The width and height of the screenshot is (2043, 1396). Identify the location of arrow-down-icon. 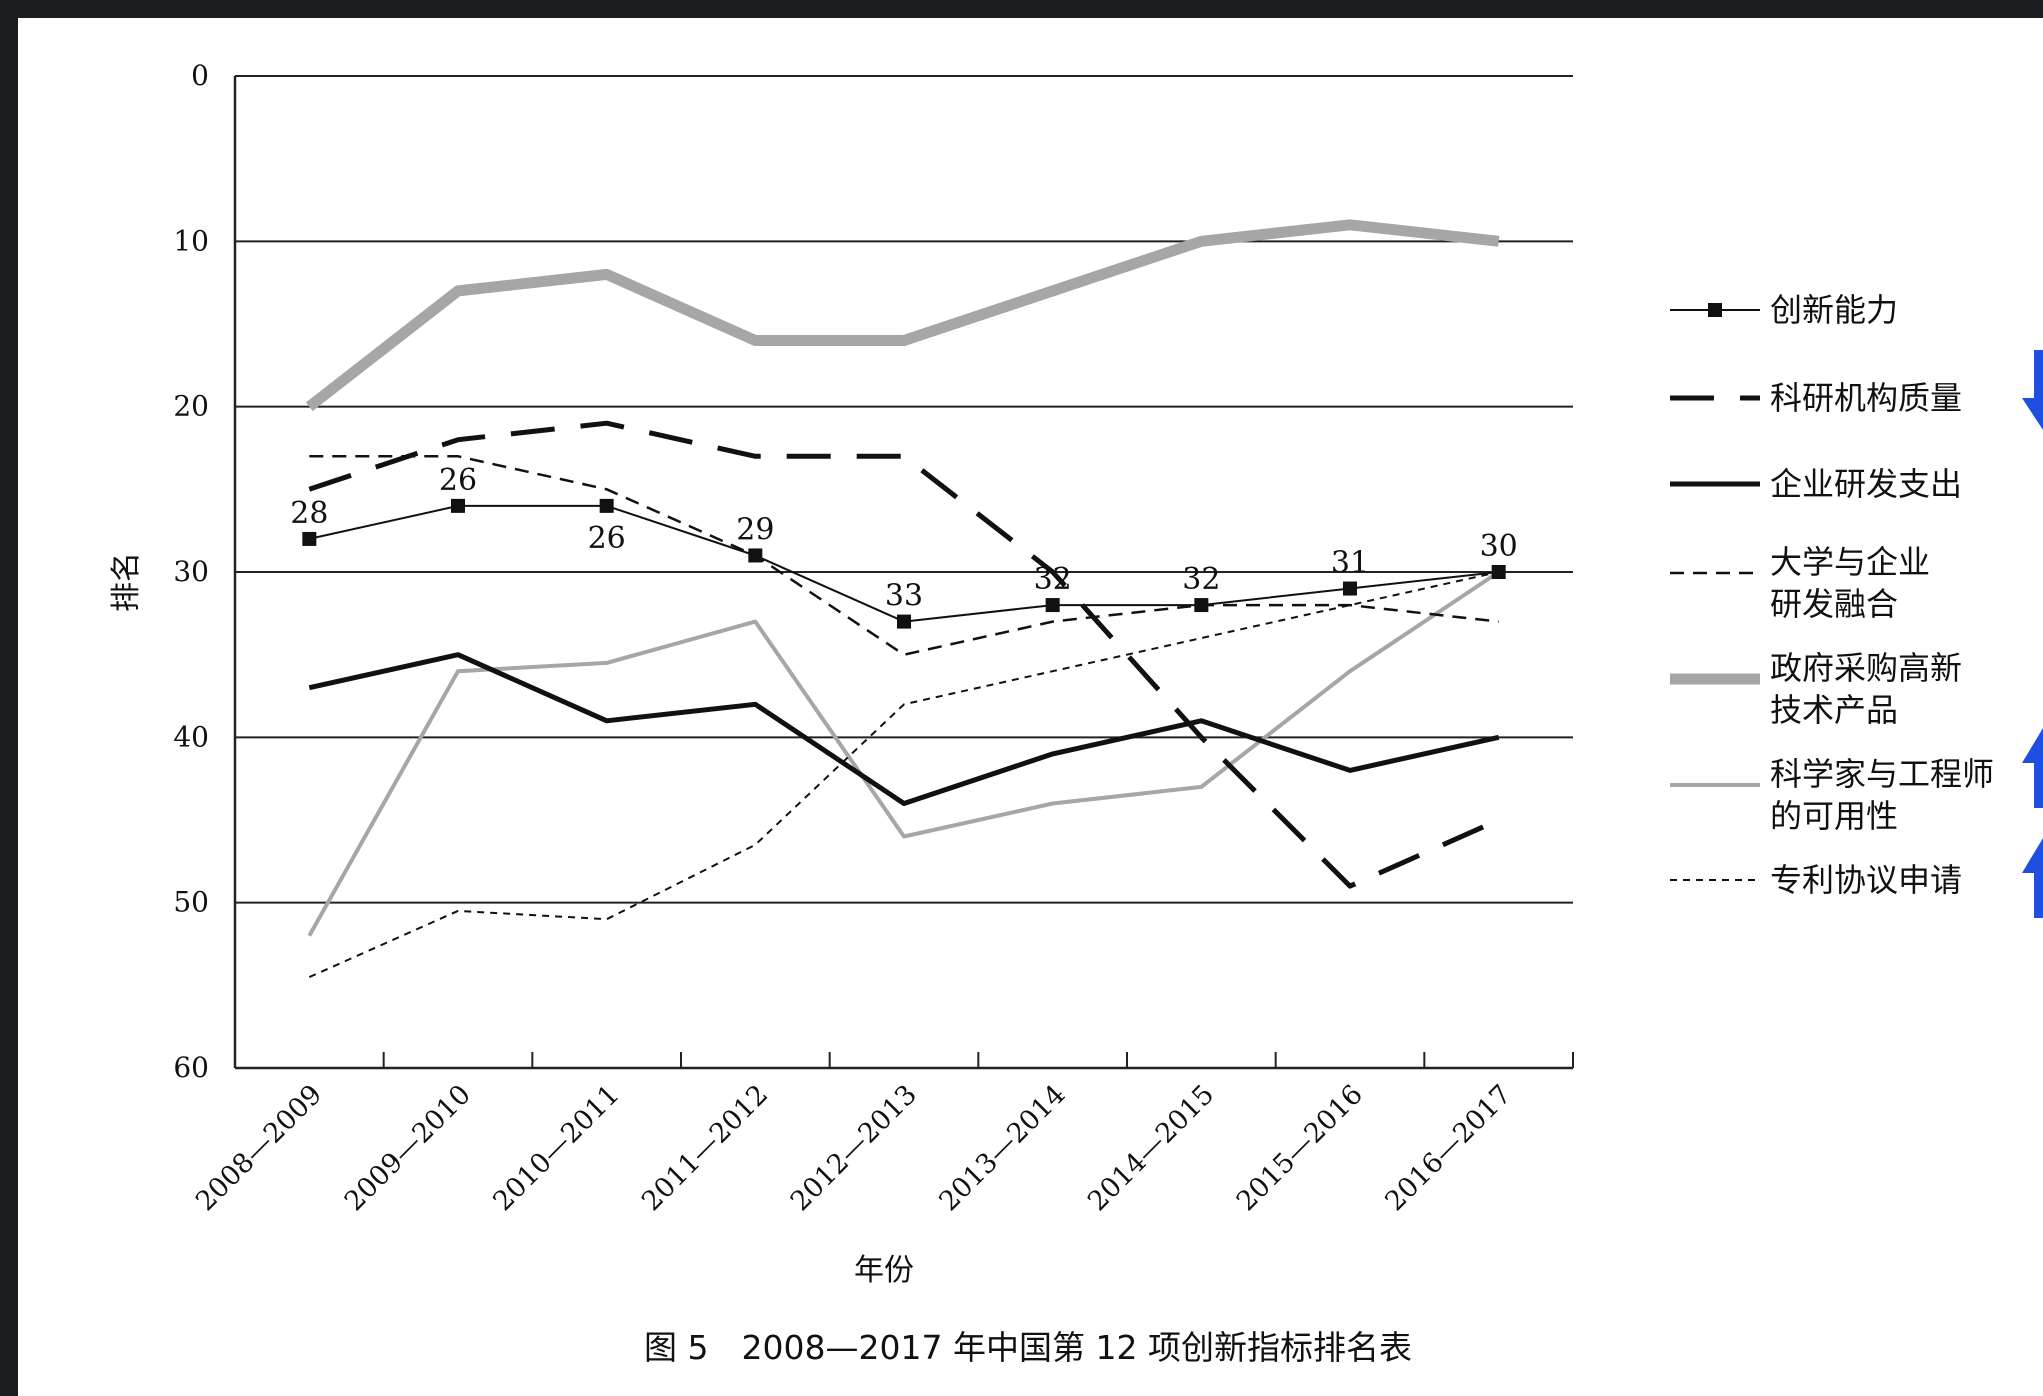
(2032, 390).